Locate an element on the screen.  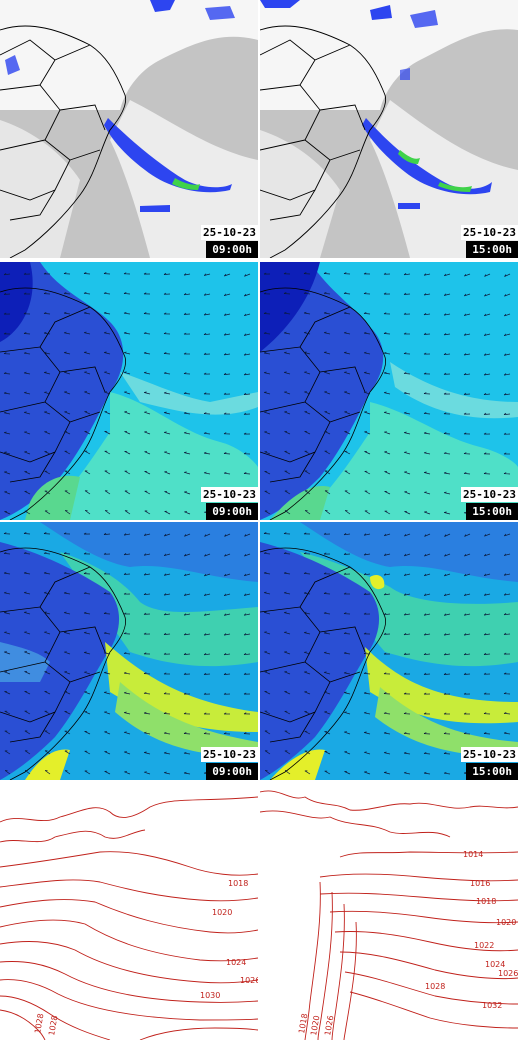
isobar-label: 1020 is located at coordinates (222, 912).